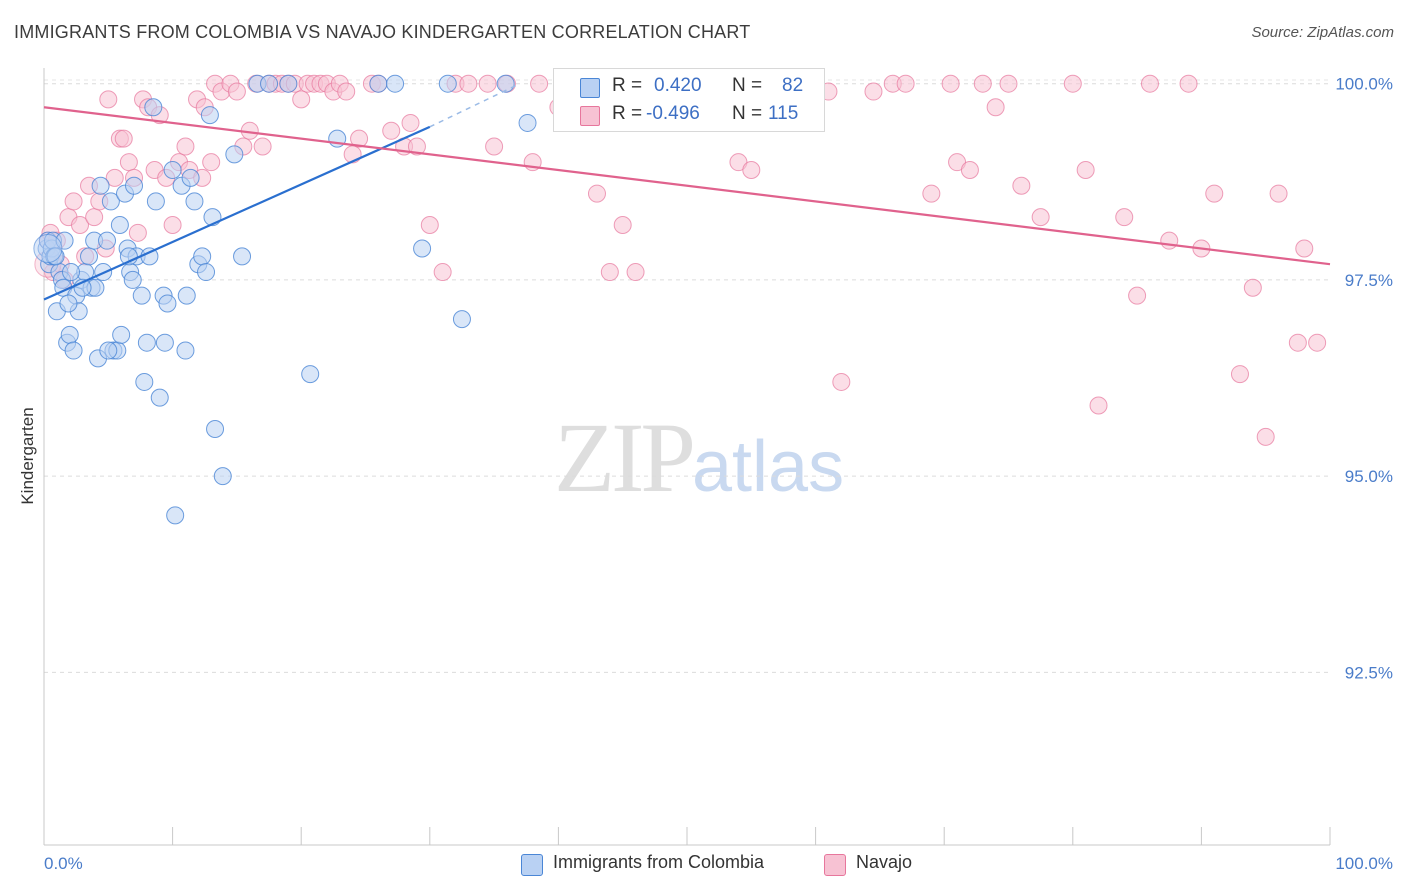 The image size is (1406, 892). I want to click on watermark: ZIPatlas, so click(699, 457).